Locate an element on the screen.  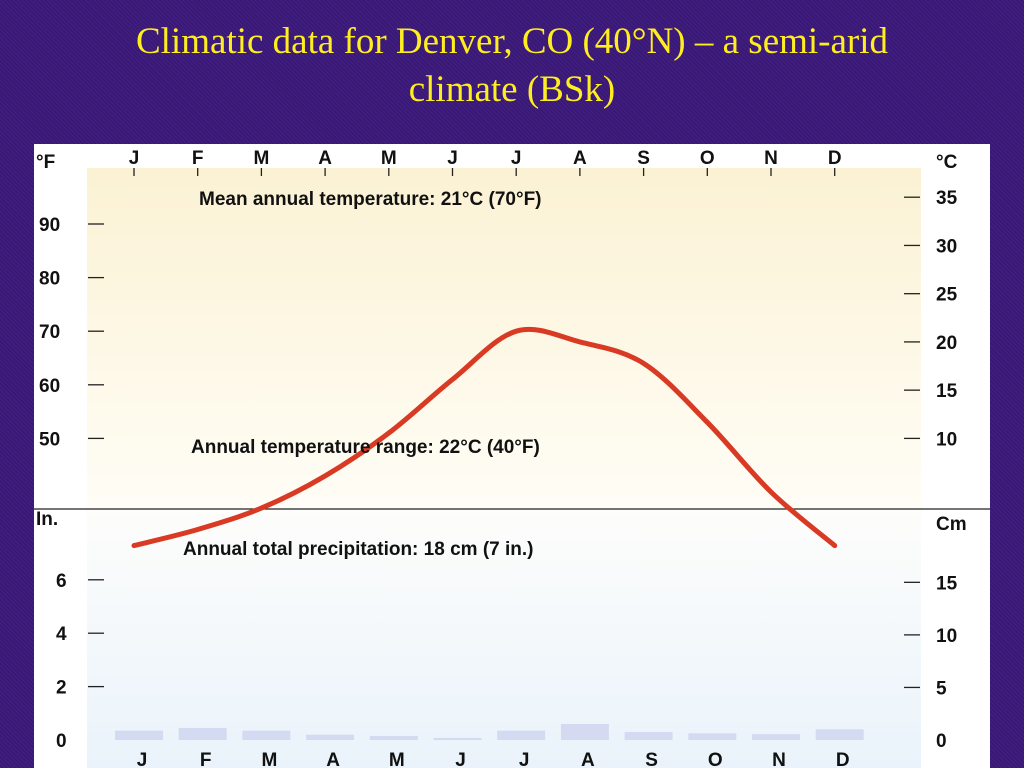
centimeters-tick-label: 5 is located at coordinates (941, 688).